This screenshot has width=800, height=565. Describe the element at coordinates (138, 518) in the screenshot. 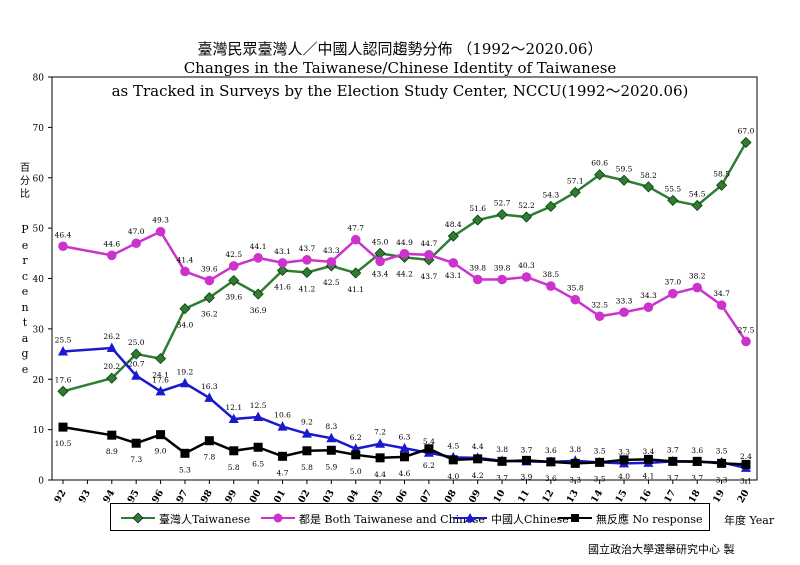

I see `legend-marker-diamond-icon` at that location.